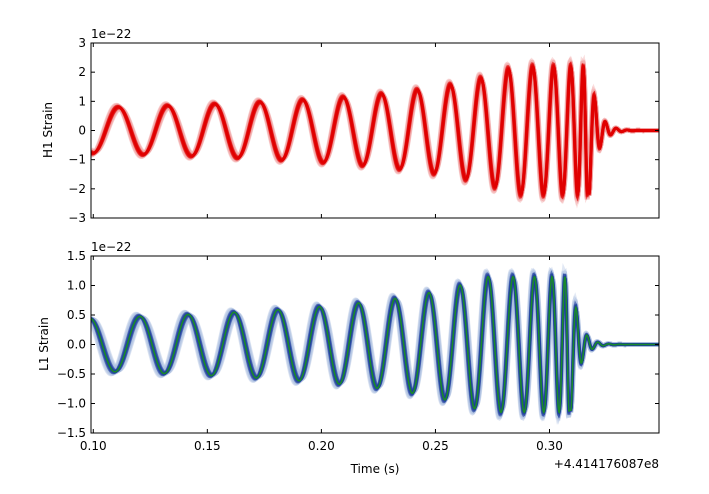 The height and width of the screenshot is (494, 709). I want to click on y-tick-label: 0.0, so click(76, 345).